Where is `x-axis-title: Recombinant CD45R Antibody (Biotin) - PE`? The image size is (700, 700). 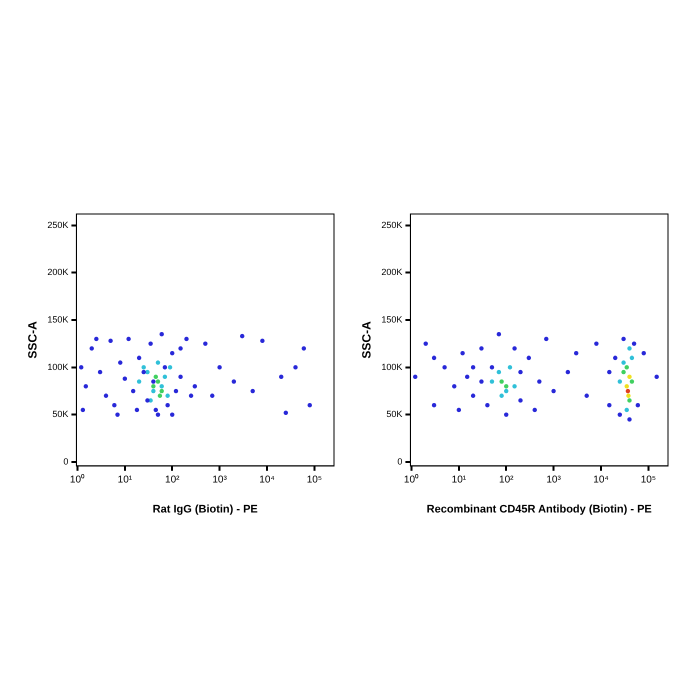
x-axis-title: Recombinant CD45R Antibody (Biotin) - PE is located at coordinates (539, 509).